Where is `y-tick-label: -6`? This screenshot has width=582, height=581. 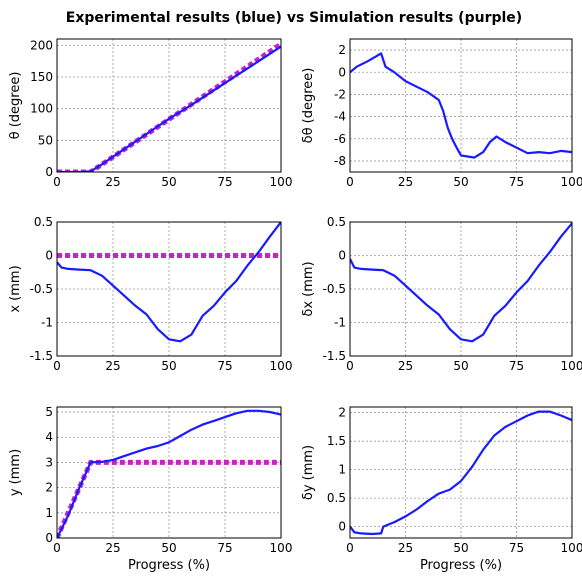
y-tick-label: -6 is located at coordinates (340, 139).